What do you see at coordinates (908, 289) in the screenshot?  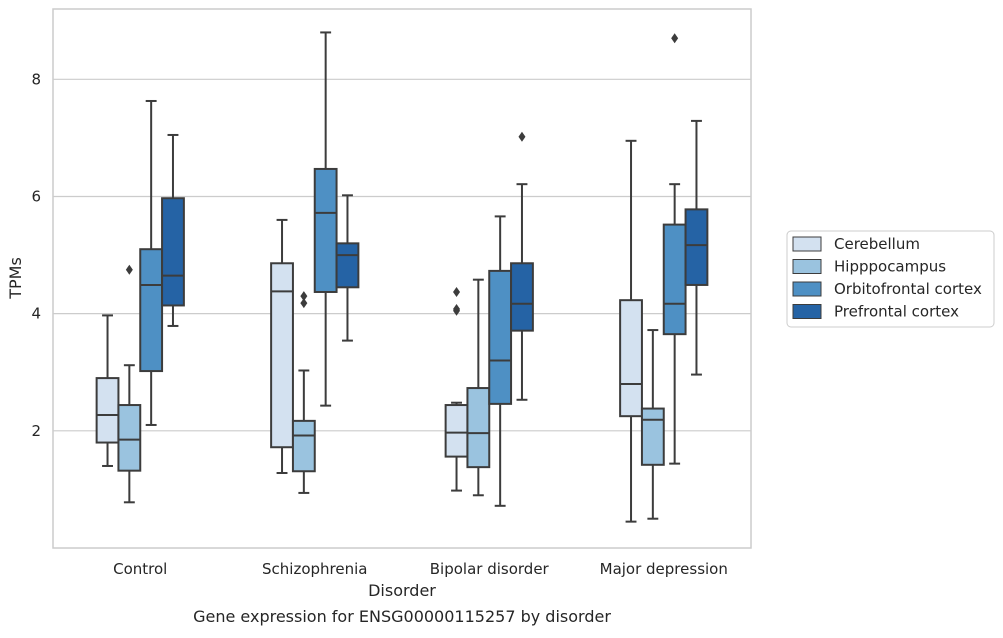 I see `legend-label: Orbitofrontal cortex` at bounding box center [908, 289].